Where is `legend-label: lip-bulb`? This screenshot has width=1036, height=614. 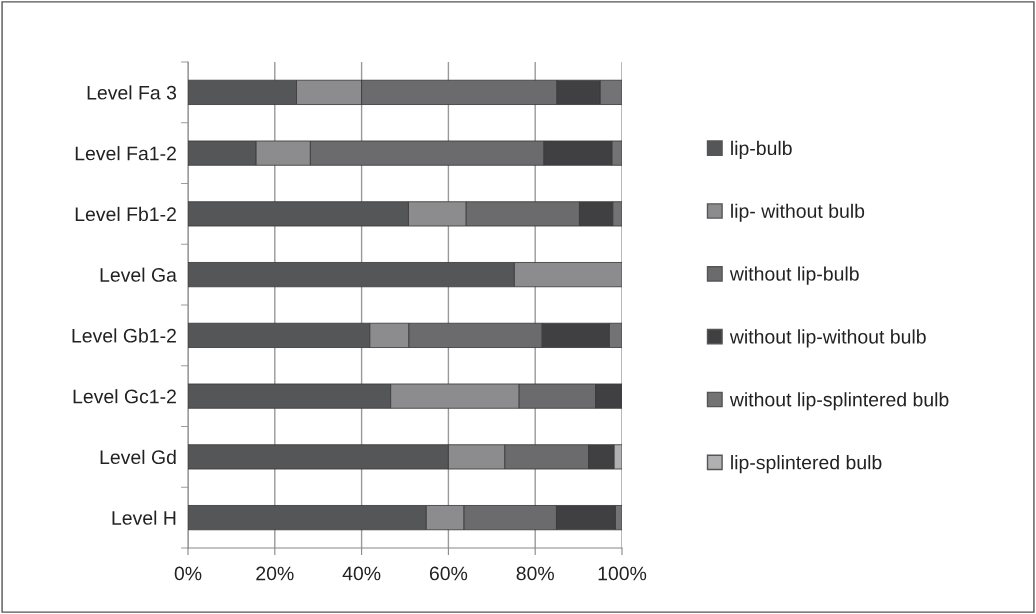
legend-label: lip-bulb is located at coordinates (761, 149).